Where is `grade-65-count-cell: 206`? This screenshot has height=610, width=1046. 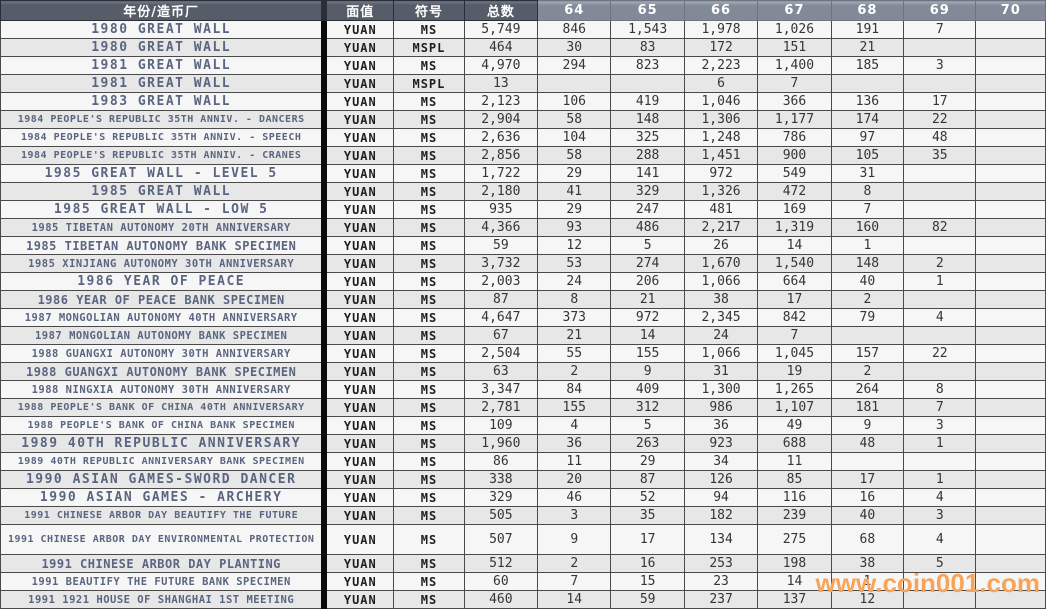
grade-65-count-cell: 206 is located at coordinates (647, 281).